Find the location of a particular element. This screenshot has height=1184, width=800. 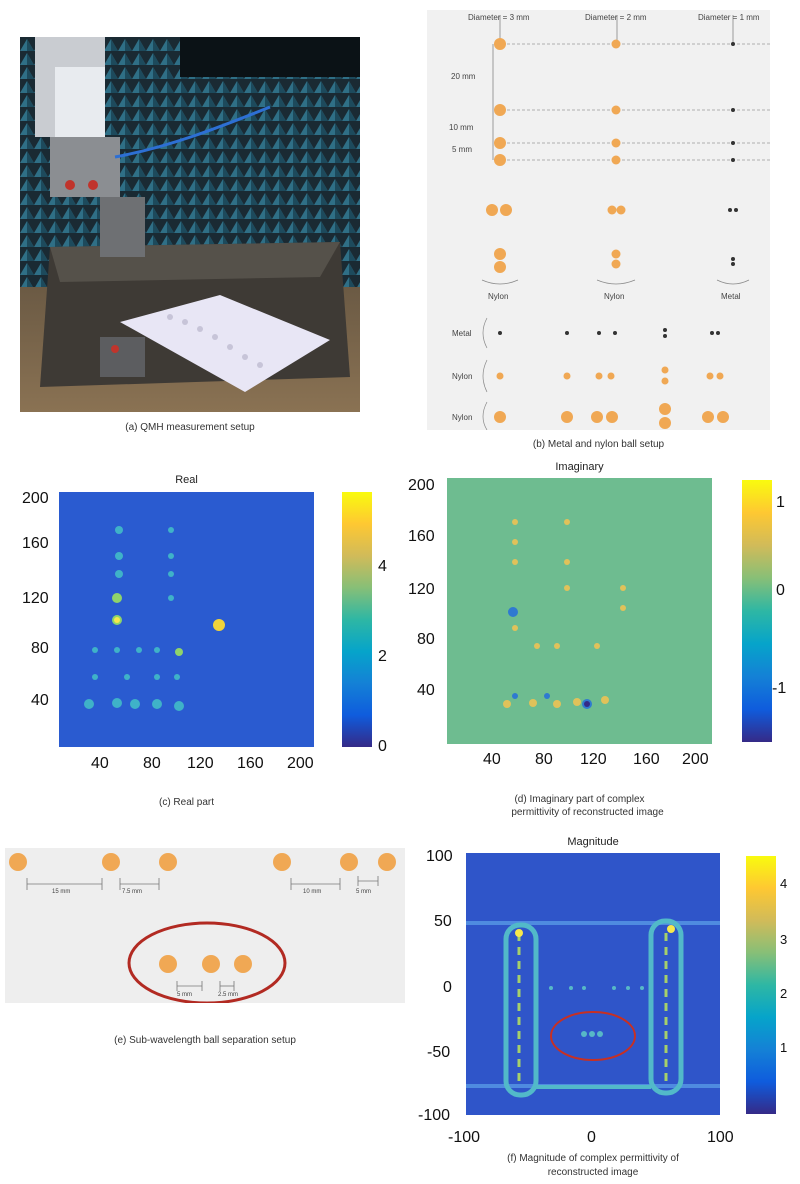

mag-xtick-0: 0 is located at coordinates (591, 1137).